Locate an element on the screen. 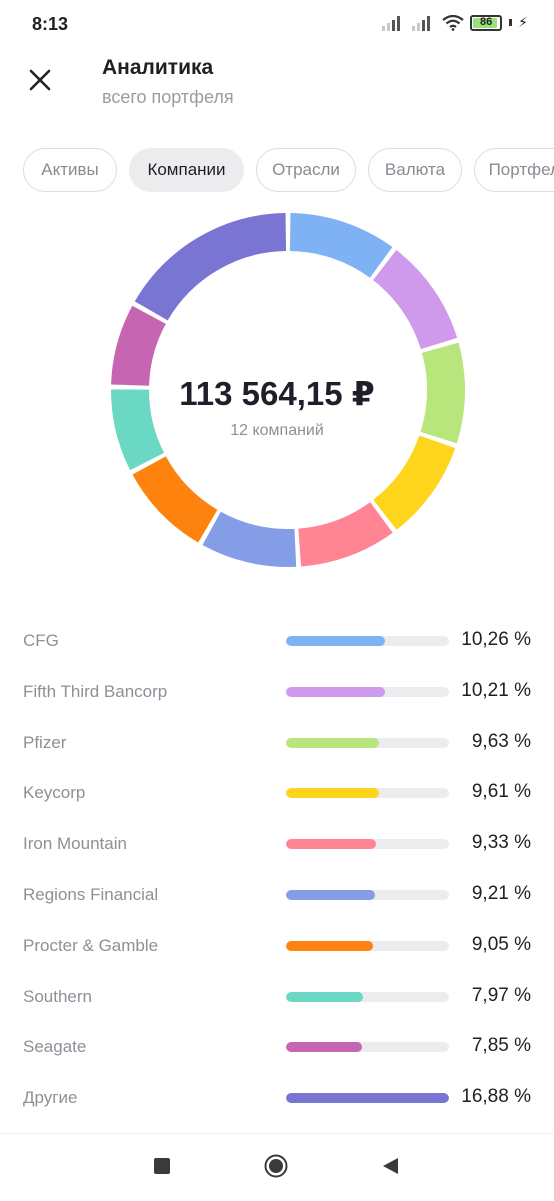  company-name: Pfizer is located at coordinates (45, 742).